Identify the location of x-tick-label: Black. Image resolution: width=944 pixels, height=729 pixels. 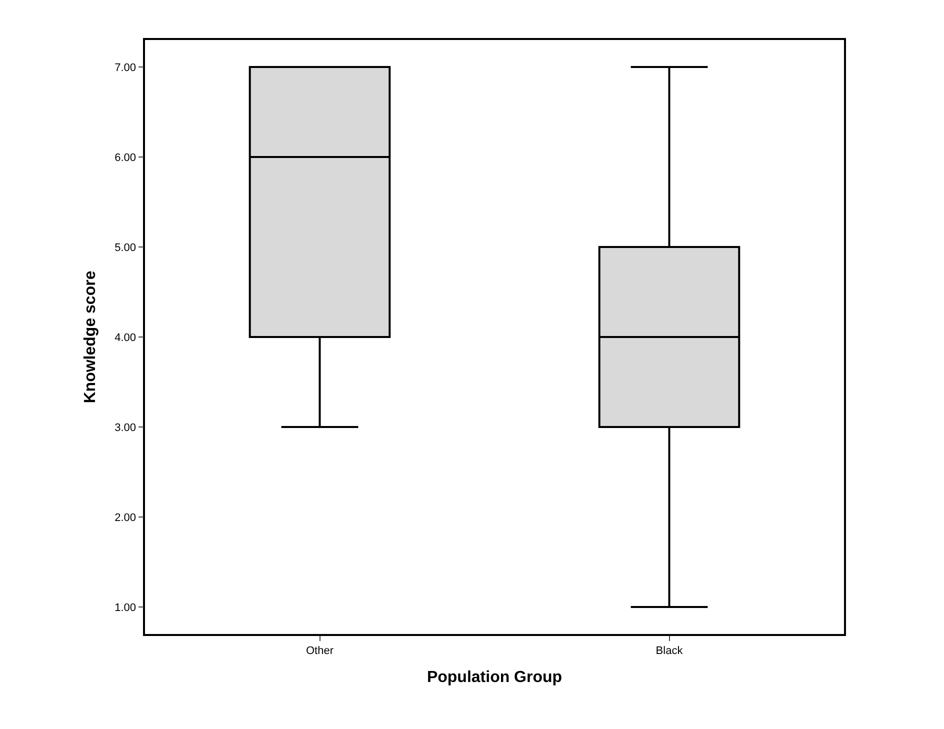
(670, 650).